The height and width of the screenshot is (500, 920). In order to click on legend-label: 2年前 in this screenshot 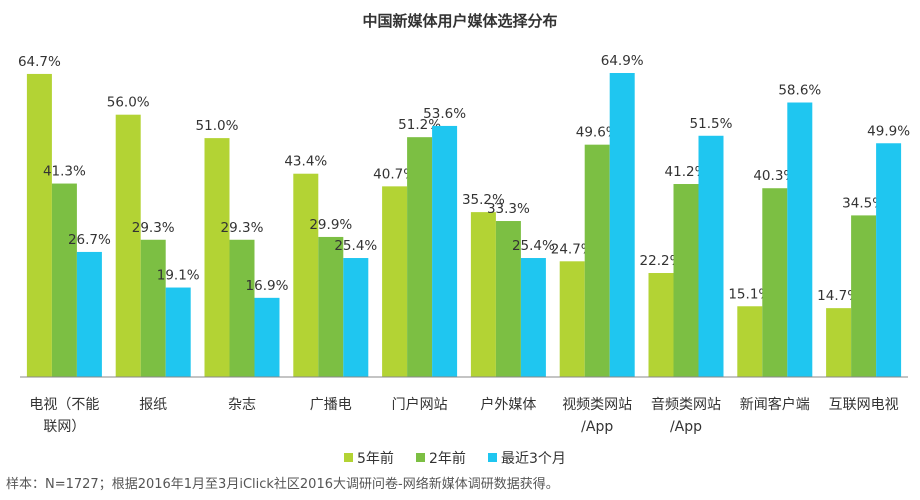, I will do `click(447, 458)`.